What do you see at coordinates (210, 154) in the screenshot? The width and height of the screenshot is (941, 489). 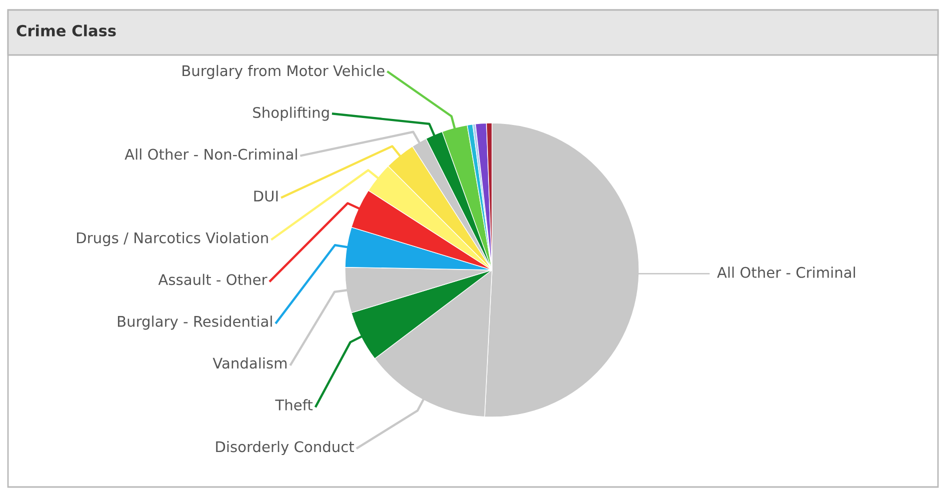 I see `slice-label: All Other - Non-Criminal` at bounding box center [210, 154].